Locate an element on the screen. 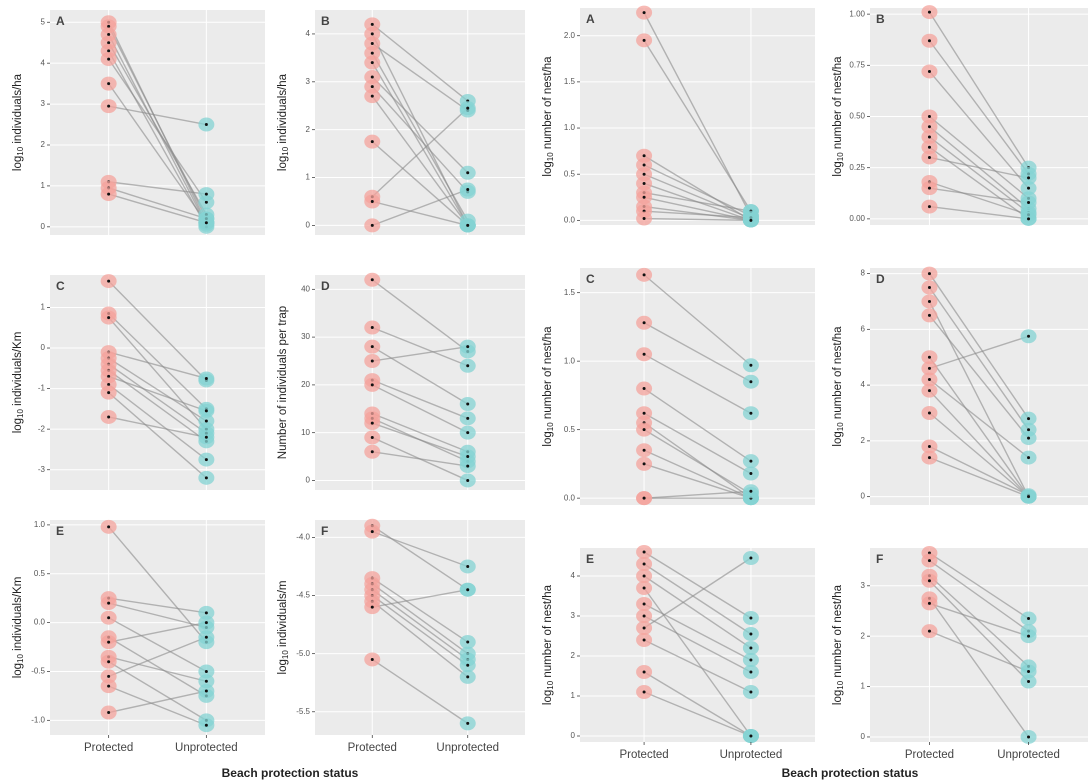 The image size is (1091, 782). y-tick-label: 0 is located at coordinates (863, 496).